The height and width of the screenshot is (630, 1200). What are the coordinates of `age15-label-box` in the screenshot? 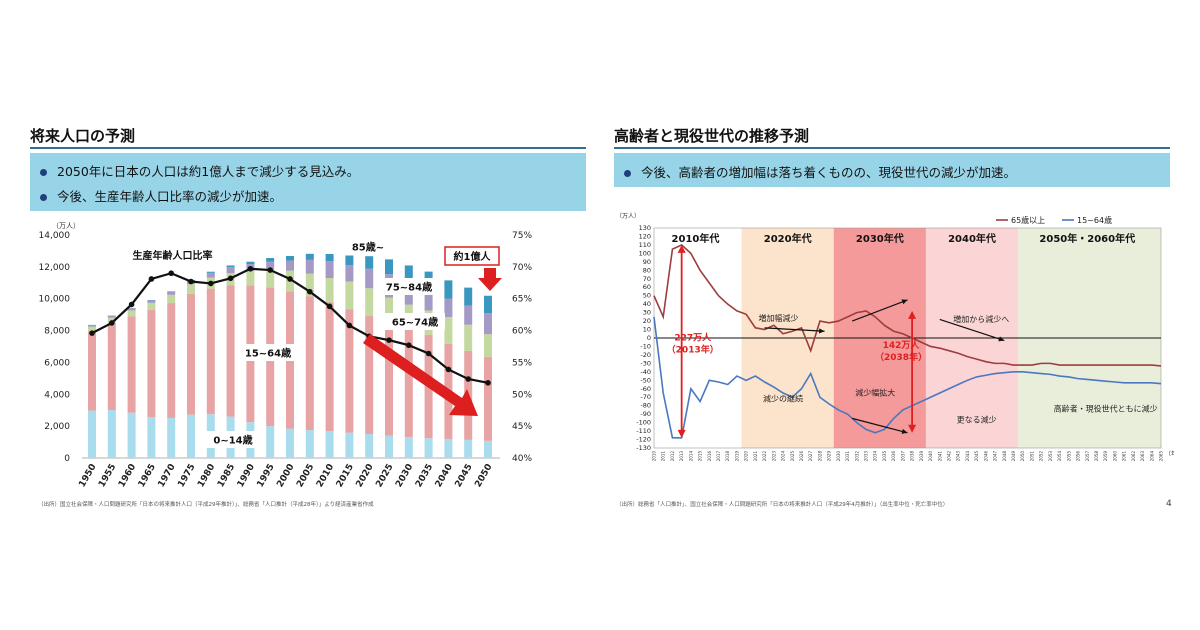 It's located at (268, 352).